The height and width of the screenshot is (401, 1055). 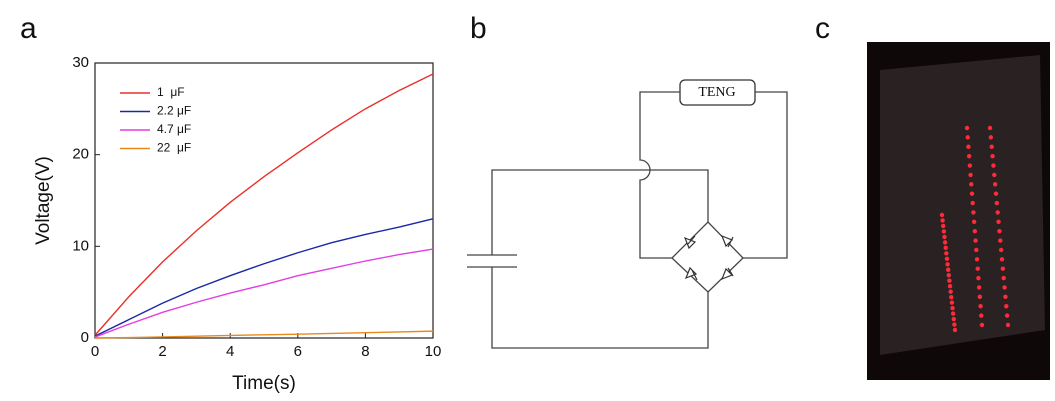 What do you see at coordinates (962, 205) in the screenshot?
I see `photo-board` at bounding box center [962, 205].